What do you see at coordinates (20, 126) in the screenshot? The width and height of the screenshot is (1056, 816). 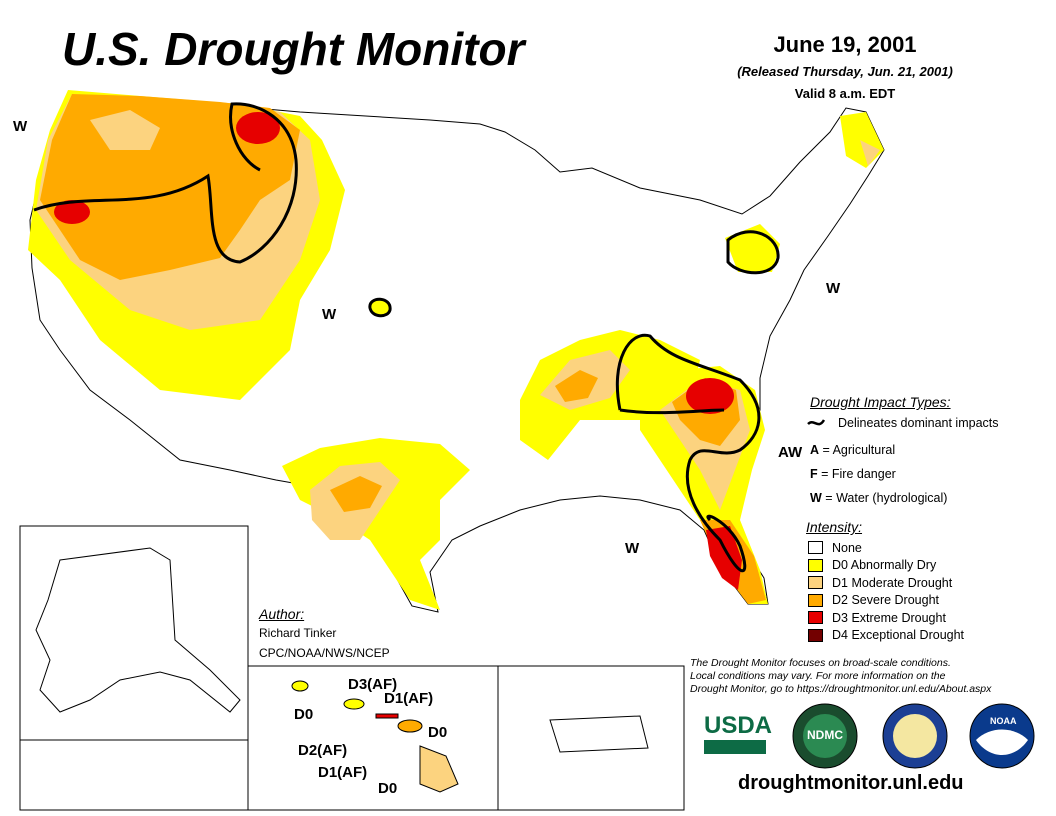 I see `label-w-northwest: W` at bounding box center [20, 126].